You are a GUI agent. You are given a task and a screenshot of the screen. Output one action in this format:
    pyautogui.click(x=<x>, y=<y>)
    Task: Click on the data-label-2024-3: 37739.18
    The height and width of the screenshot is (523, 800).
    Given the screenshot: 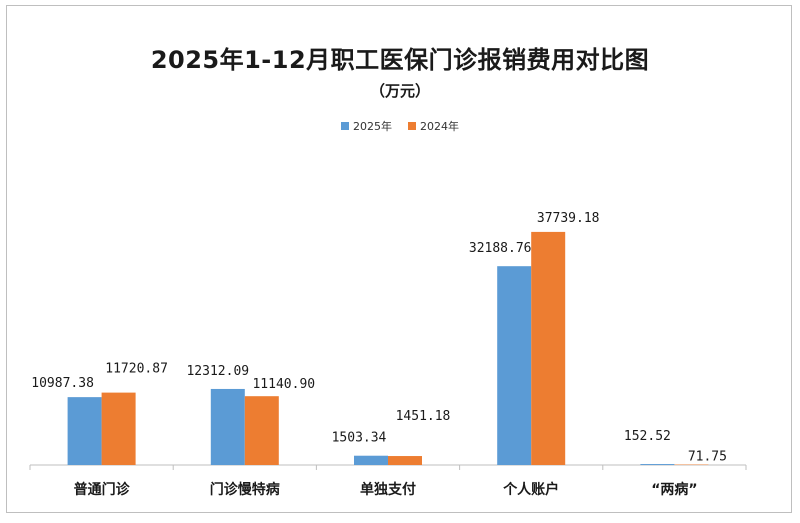 What is the action you would take?
    pyautogui.click(x=568, y=218)
    